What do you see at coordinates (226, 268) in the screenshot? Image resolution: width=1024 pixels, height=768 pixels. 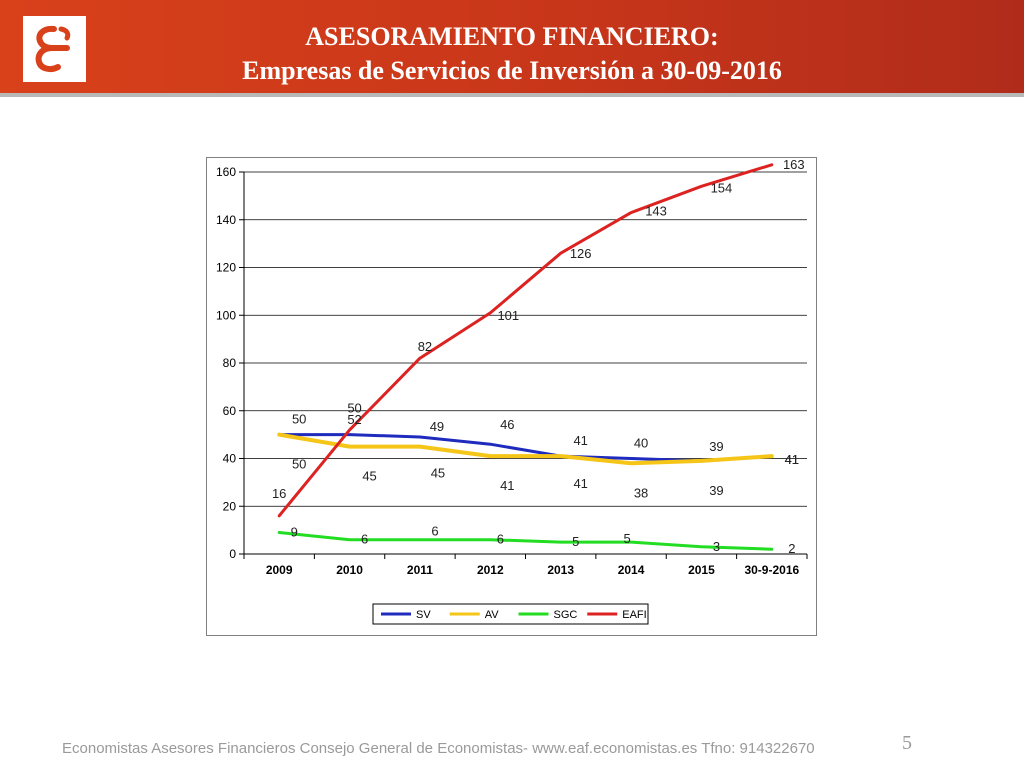 I see `y-tick-label: 120` at bounding box center [226, 268].